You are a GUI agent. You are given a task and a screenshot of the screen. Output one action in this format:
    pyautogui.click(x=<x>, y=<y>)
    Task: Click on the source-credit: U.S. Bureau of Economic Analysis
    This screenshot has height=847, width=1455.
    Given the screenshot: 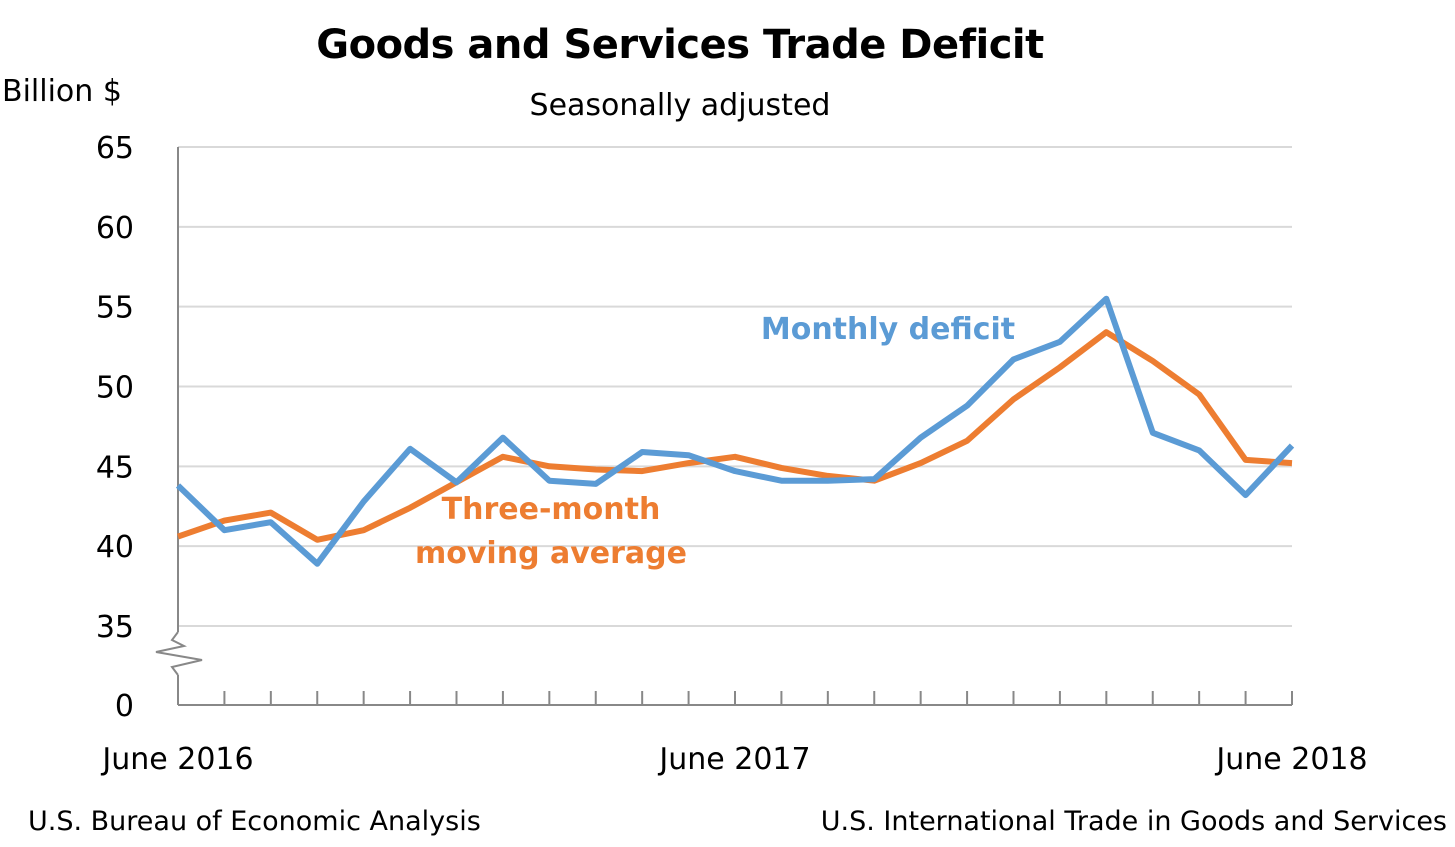 What is the action you would take?
    pyautogui.click(x=254, y=821)
    